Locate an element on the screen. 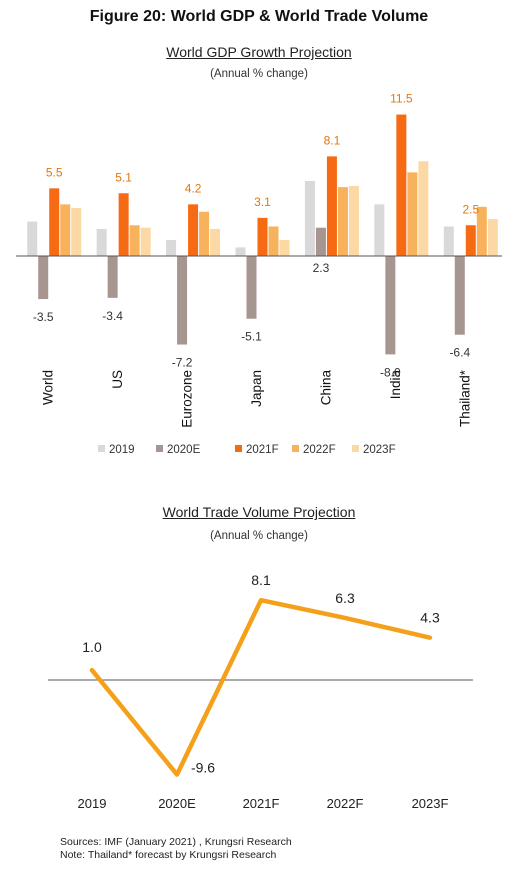  data-label-world-2020e: -3.5 is located at coordinates (43, 317).